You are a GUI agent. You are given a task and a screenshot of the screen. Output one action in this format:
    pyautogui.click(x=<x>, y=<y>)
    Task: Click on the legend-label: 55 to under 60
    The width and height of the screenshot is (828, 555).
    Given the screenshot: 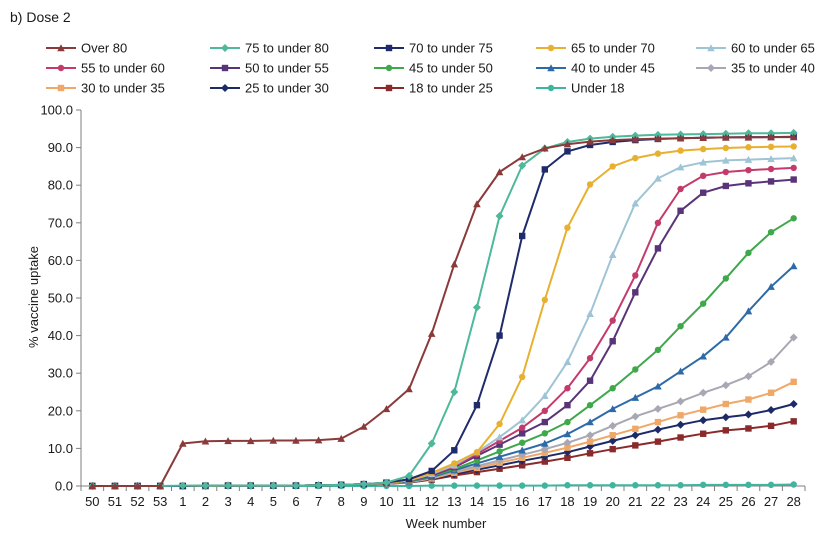 What is the action you would take?
    pyautogui.click(x=123, y=68)
    